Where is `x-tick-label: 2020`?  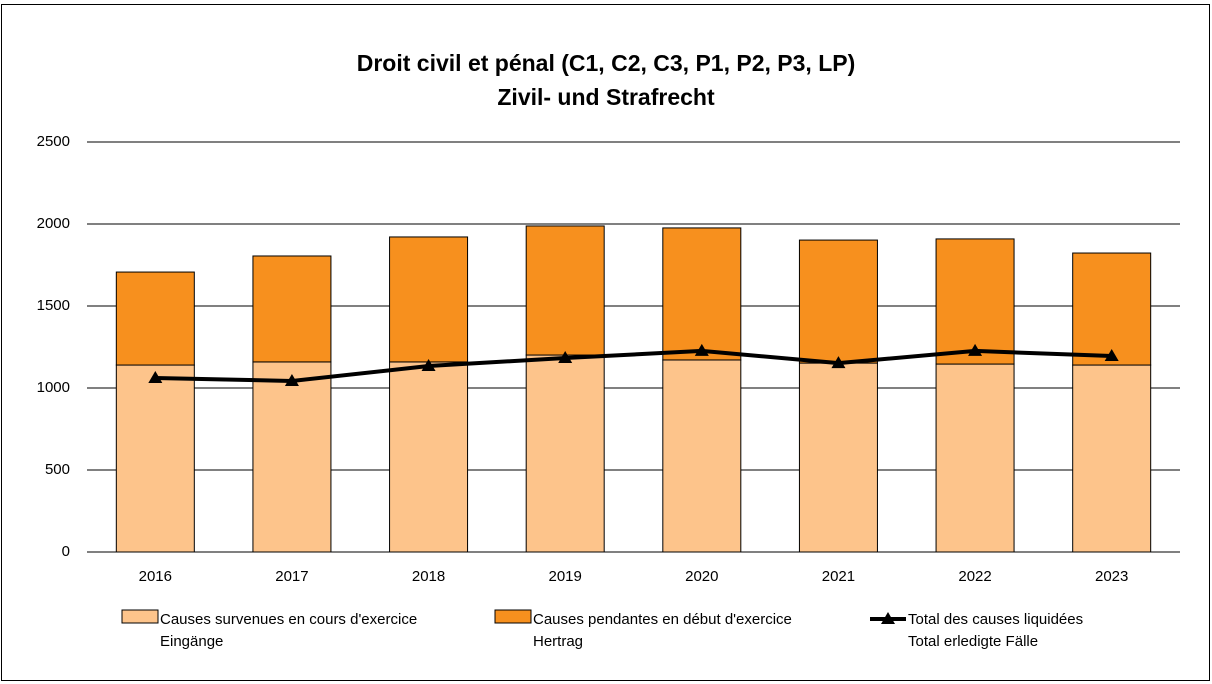 x-tick-label: 2020 is located at coordinates (701, 576).